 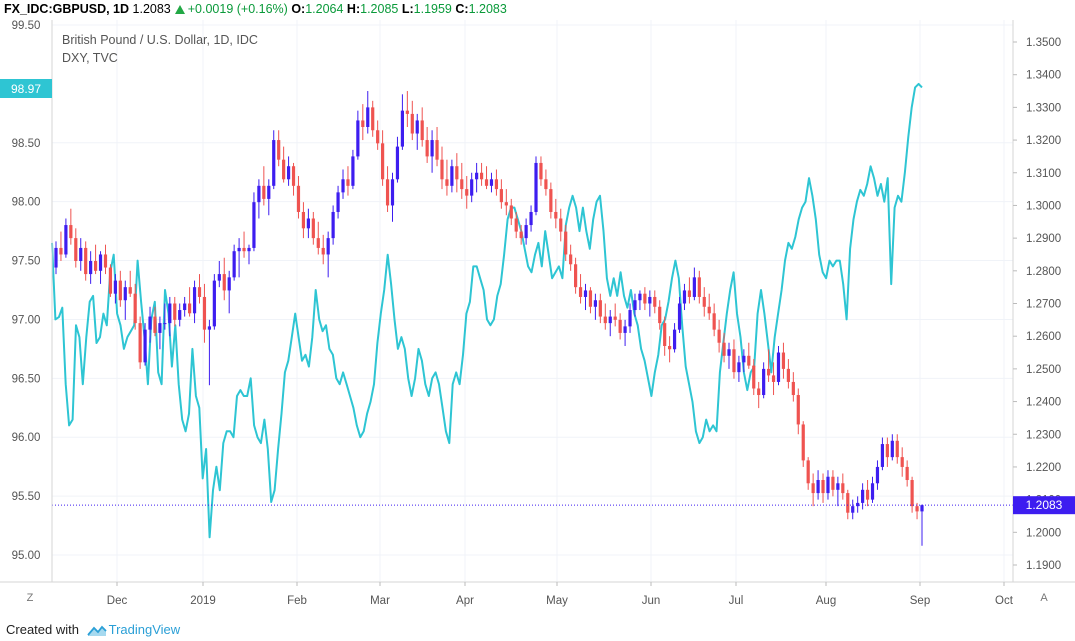 What do you see at coordinates (1004, 601) in the screenshot?
I see `time-axis-tick-label: Oct` at bounding box center [1004, 601].